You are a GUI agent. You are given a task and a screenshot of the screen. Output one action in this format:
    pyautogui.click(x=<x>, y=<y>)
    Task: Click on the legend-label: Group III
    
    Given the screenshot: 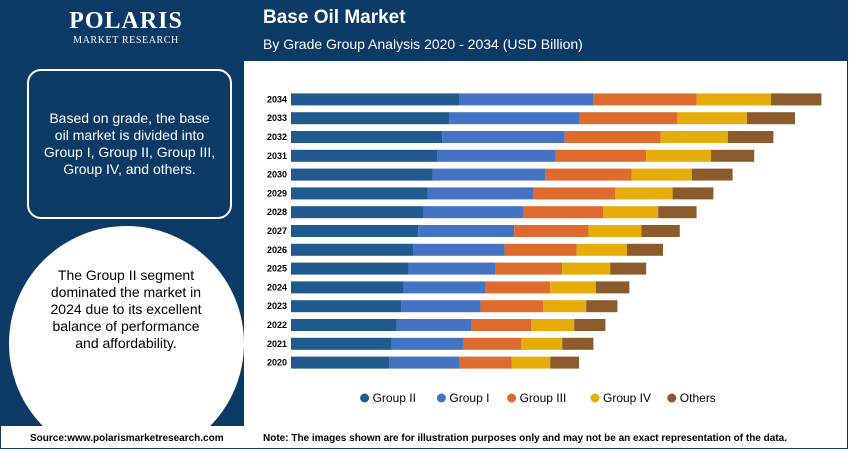 What is the action you would take?
    pyautogui.click(x=543, y=398)
    